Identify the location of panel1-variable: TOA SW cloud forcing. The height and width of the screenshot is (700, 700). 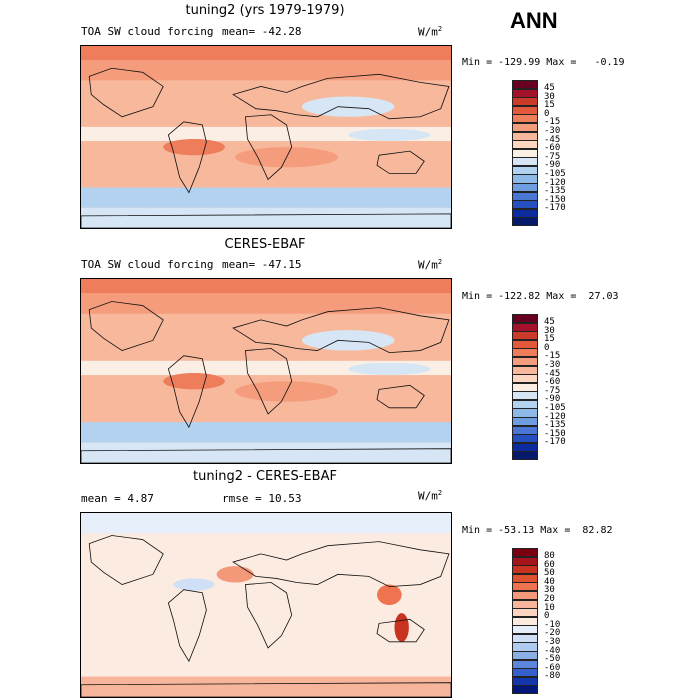
(147, 31).